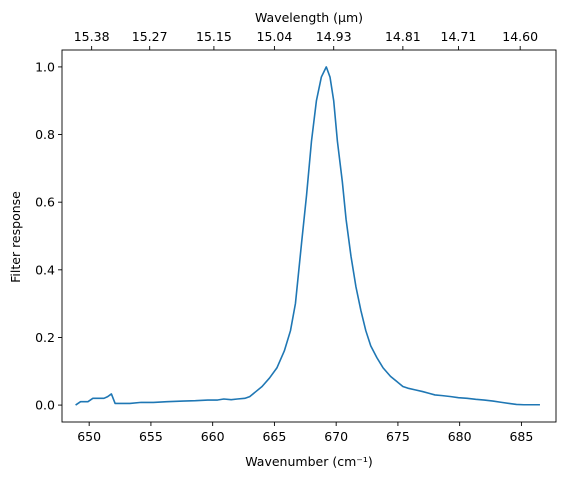 This screenshot has height=480, width=570. Describe the element at coordinates (459, 36) in the screenshot. I see `top-tick-label: 14.71` at that location.